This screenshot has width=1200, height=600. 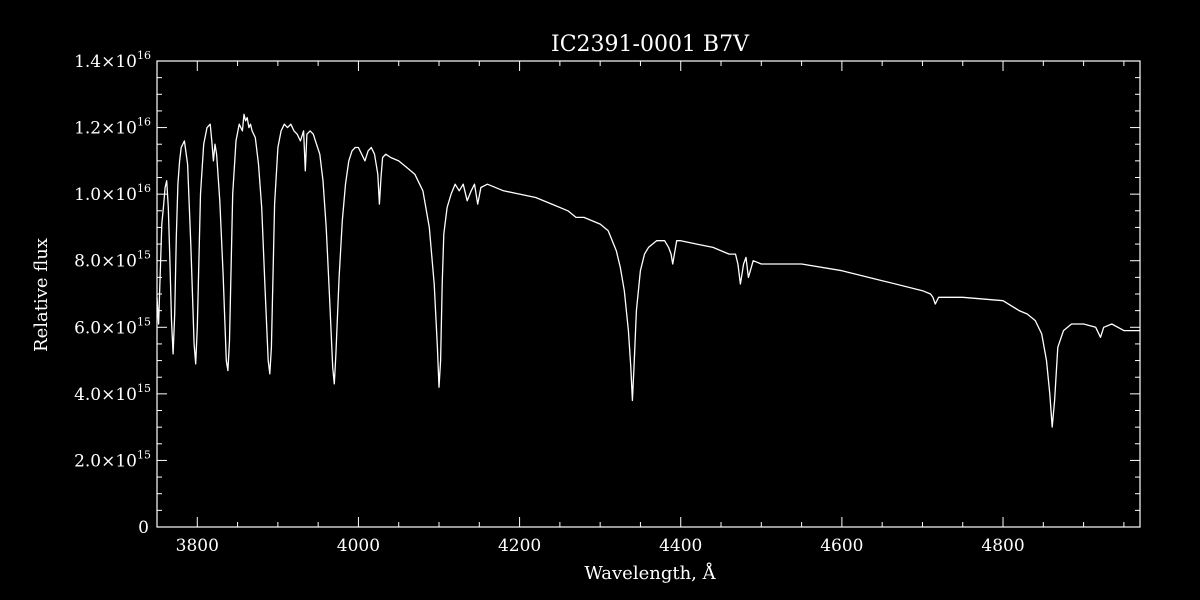 What do you see at coordinates (112, 260) in the screenshot?
I see `y-tick-label: 8.0×10¹⁵` at bounding box center [112, 260].